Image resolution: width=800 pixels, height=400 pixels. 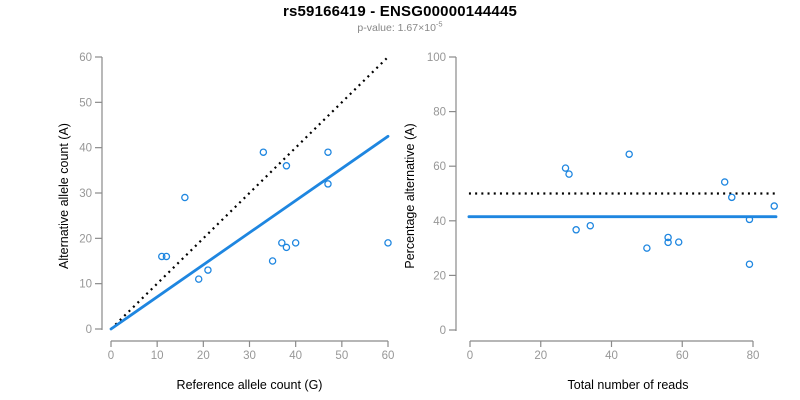 I want to click on page-title: rs59166419 - ENSG00000144445, so click(x=400, y=11).